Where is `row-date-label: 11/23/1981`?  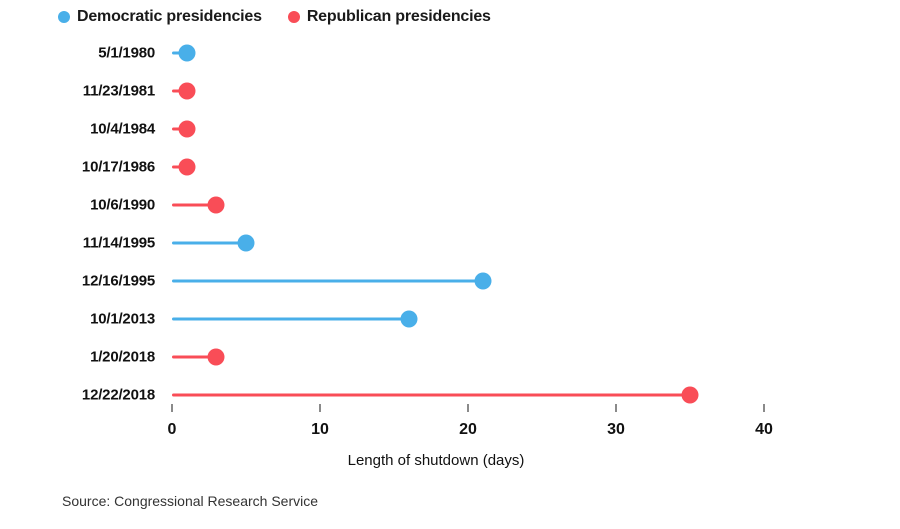 row-date-label: 11/23/1981 is located at coordinates (118, 91).